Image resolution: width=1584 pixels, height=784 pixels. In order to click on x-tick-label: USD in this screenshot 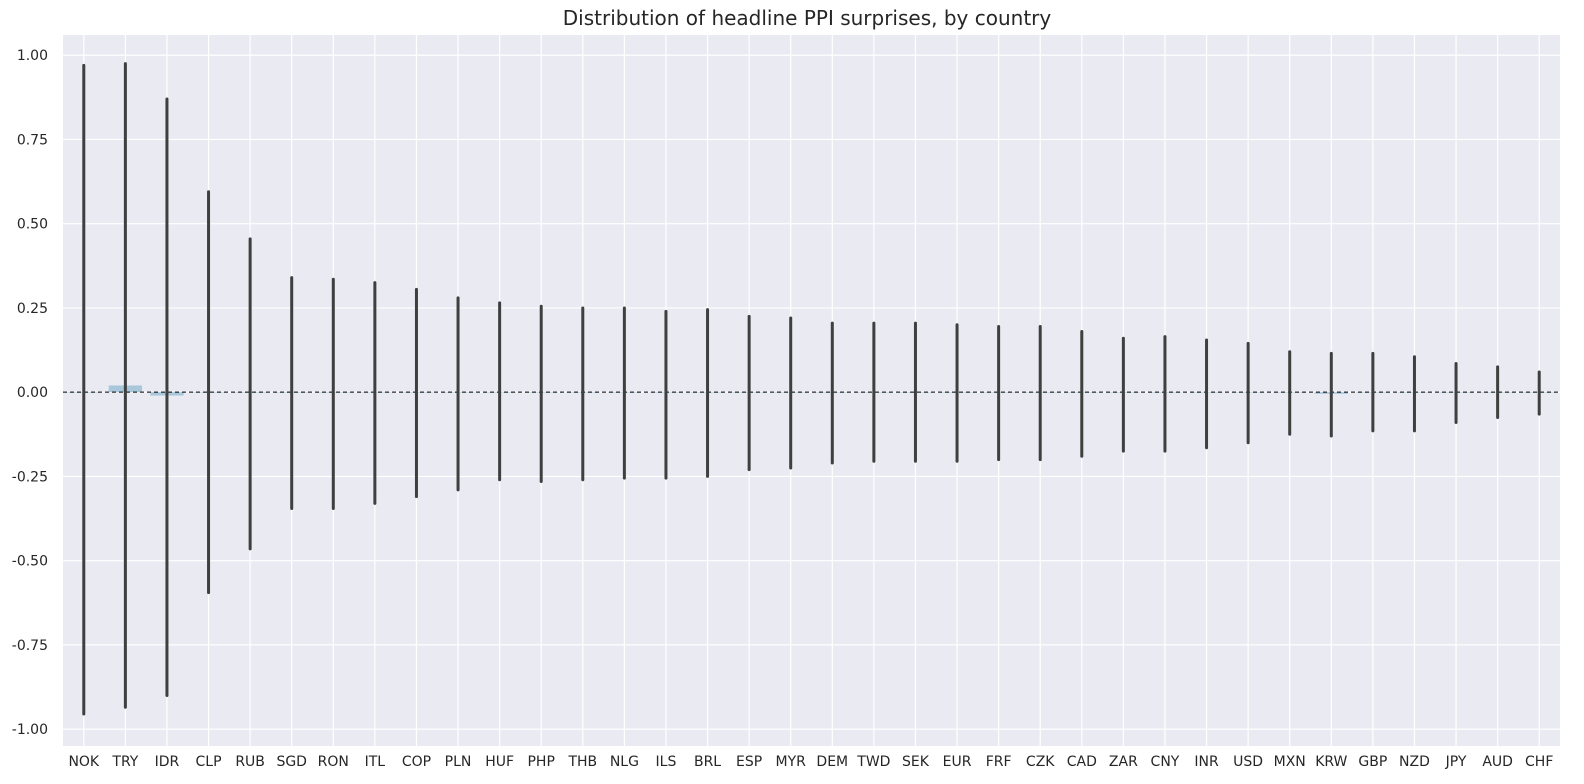, I will do `click(1248, 762)`.